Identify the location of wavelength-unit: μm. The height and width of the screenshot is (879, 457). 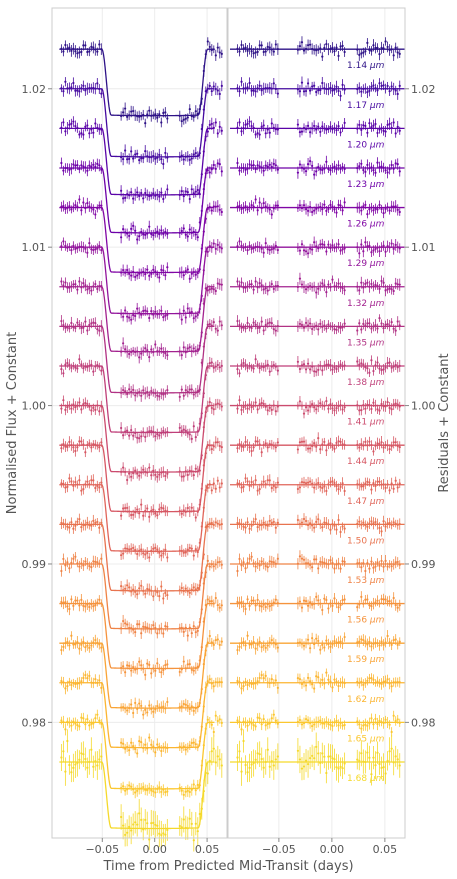
(377, 739).